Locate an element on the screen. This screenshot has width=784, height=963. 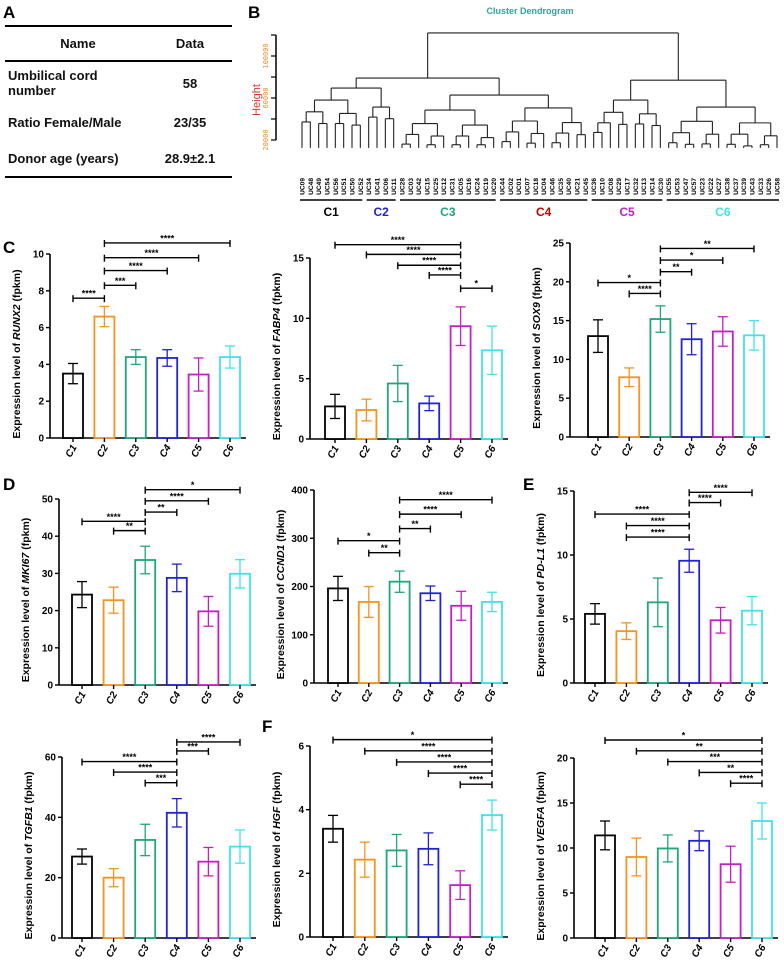
y-tick-label: 6 is located at coordinates (301, 747).